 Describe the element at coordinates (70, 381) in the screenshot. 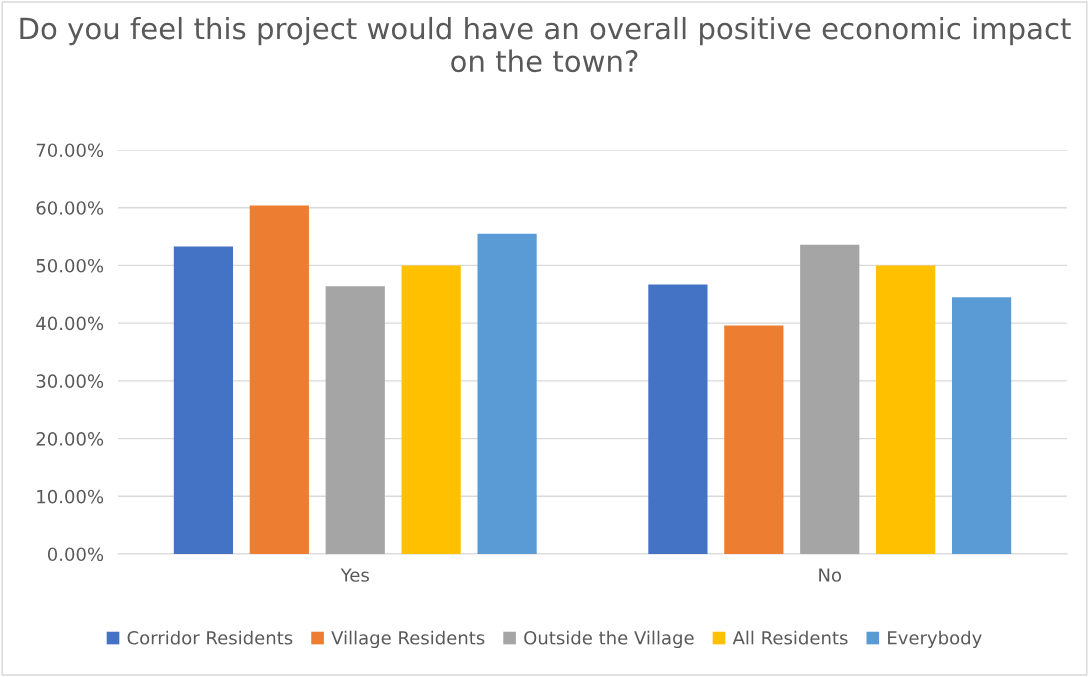

I see `y-tick-label: 30.00%` at that location.